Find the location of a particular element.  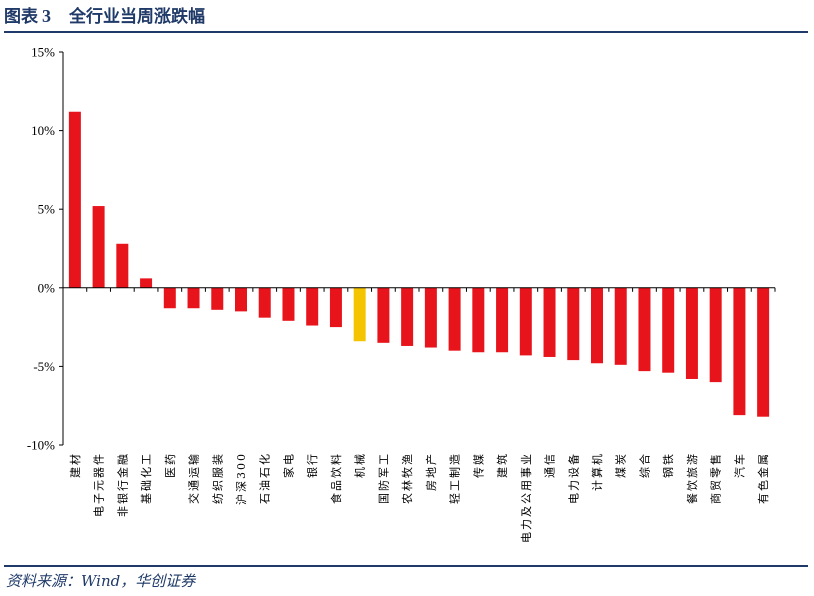

y-tick-label: 5% is located at coordinates (47, 209).